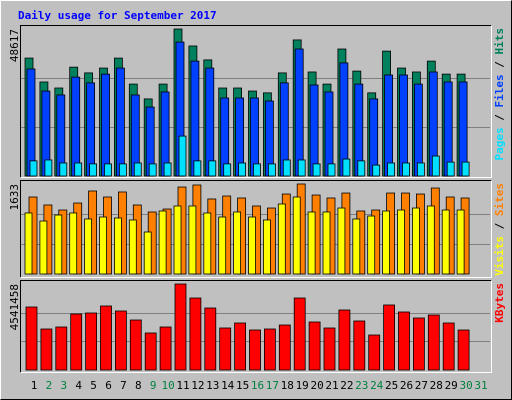 This screenshot has width=512, height=400. Describe the element at coordinates (257, 385) in the screenshot. I see `x-tick-label: 16` at that location.